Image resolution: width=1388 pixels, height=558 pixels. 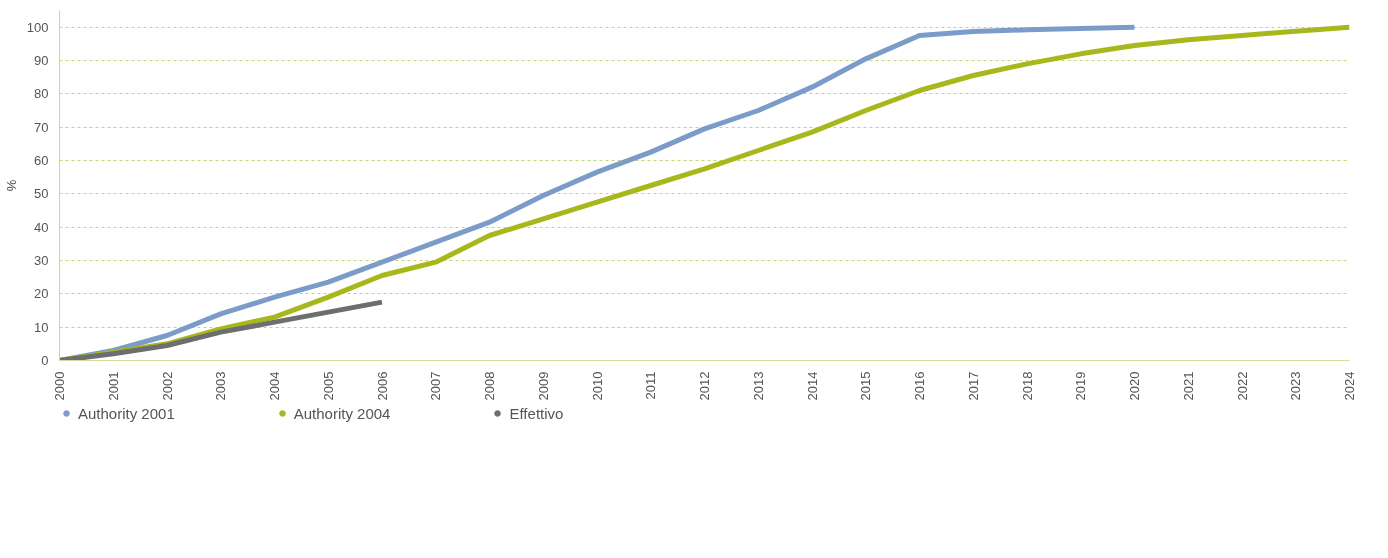 What do you see at coordinates (1081, 386) in the screenshot?
I see `x-tick-label: 2019` at bounding box center [1081, 386].